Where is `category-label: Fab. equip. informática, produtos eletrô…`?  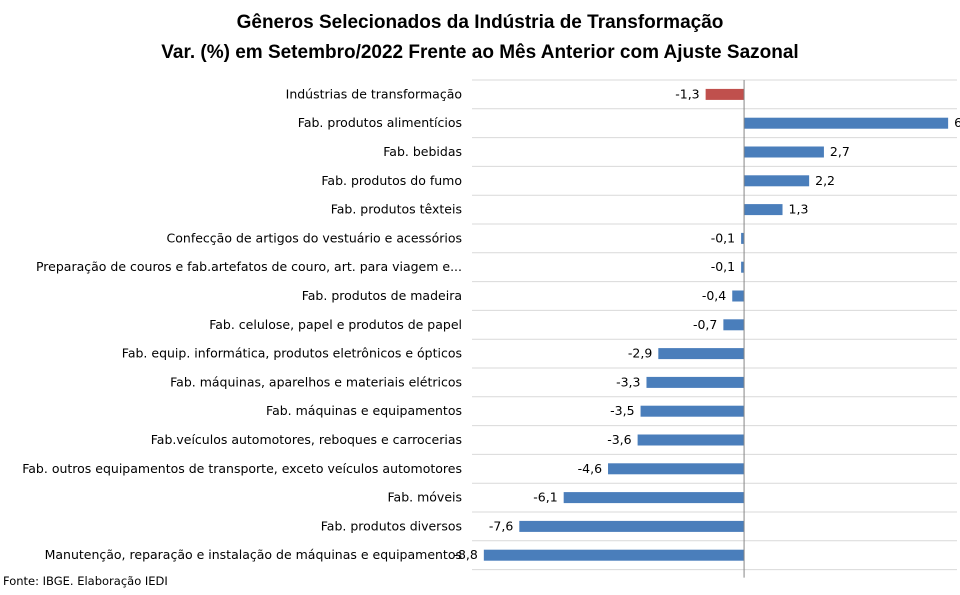 category-label: Fab. equip. informática, produtos eletrô… is located at coordinates (292, 353).